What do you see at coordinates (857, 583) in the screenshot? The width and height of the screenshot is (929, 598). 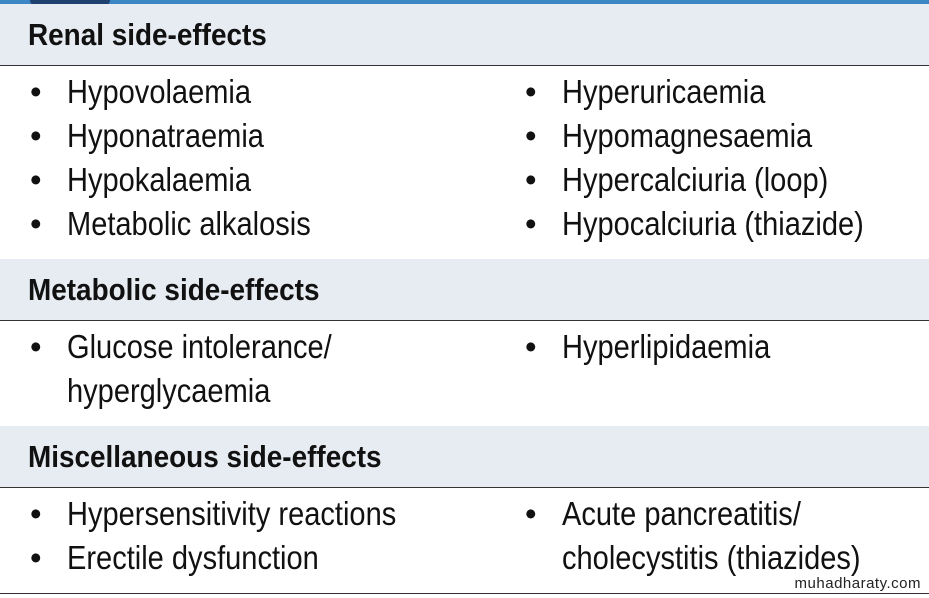 I see `watermark: muhadharaty.com` at bounding box center [857, 583].